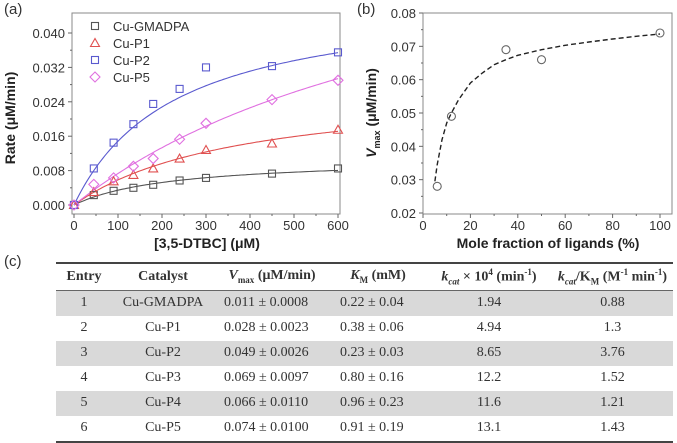 This screenshot has height=443, width=677. What do you see at coordinates (163, 404) in the screenshot?
I see `cell-catalyst: Cu-P4` at bounding box center [163, 404].